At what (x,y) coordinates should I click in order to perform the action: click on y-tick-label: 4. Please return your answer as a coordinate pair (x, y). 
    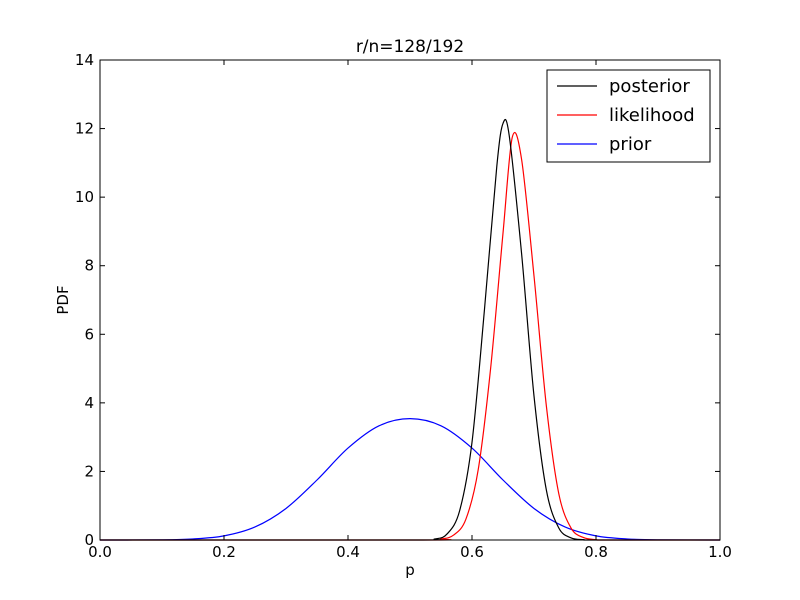
    Looking at the image, I should click on (89, 403).